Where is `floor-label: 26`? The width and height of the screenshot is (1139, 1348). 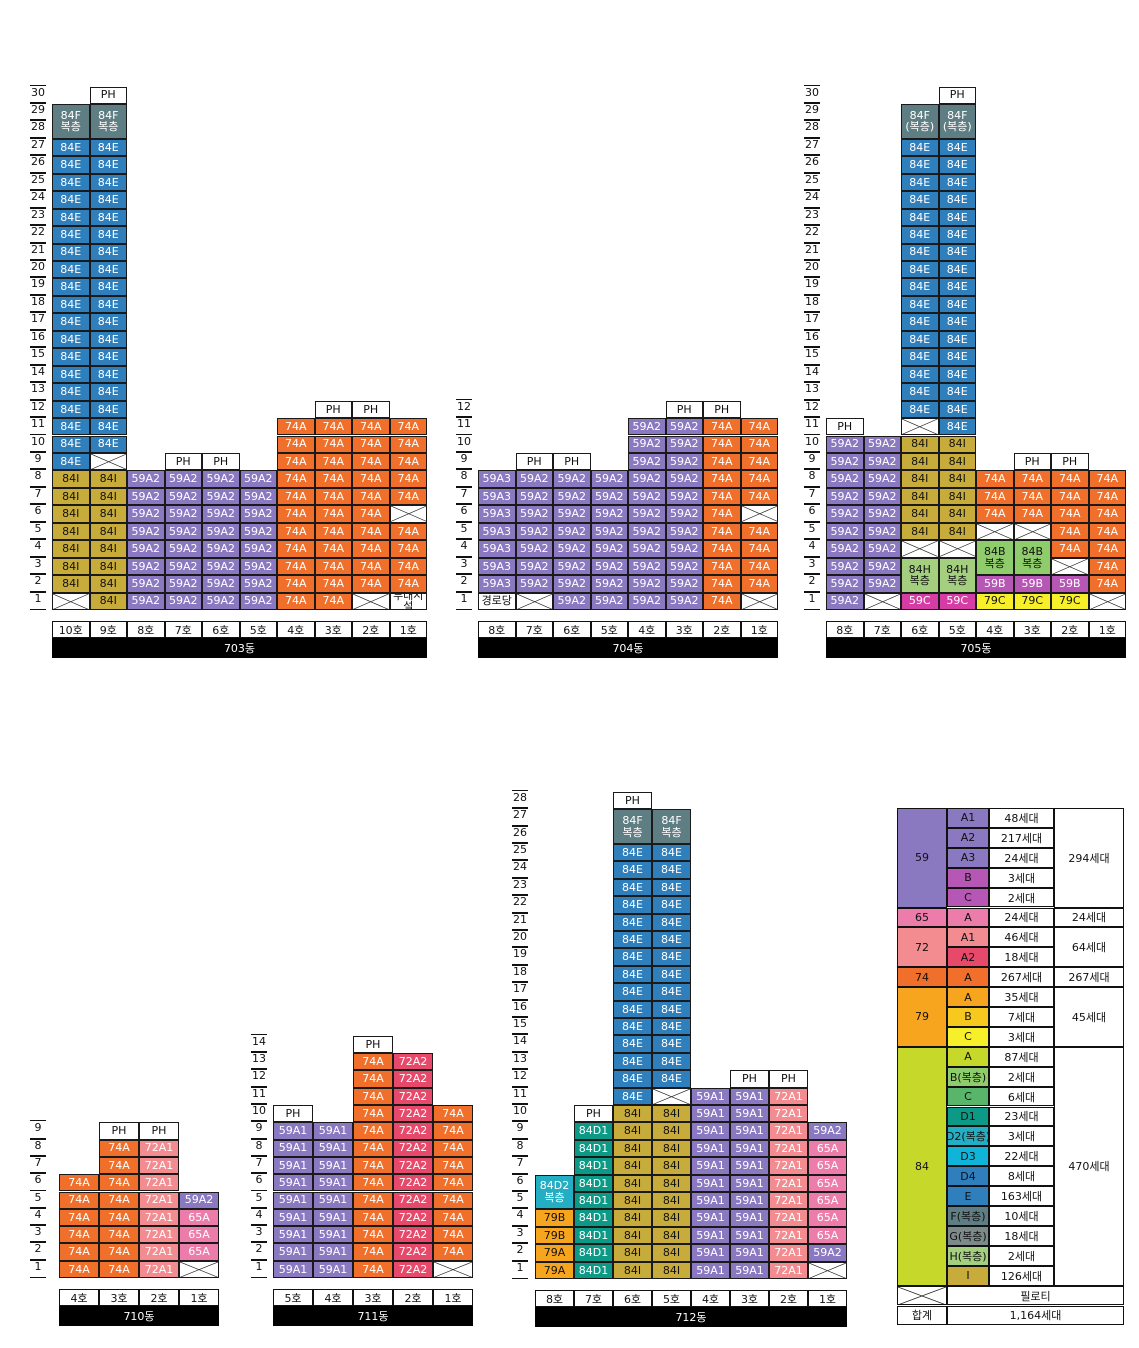 floor-label: 26 is located at coordinates (520, 834).